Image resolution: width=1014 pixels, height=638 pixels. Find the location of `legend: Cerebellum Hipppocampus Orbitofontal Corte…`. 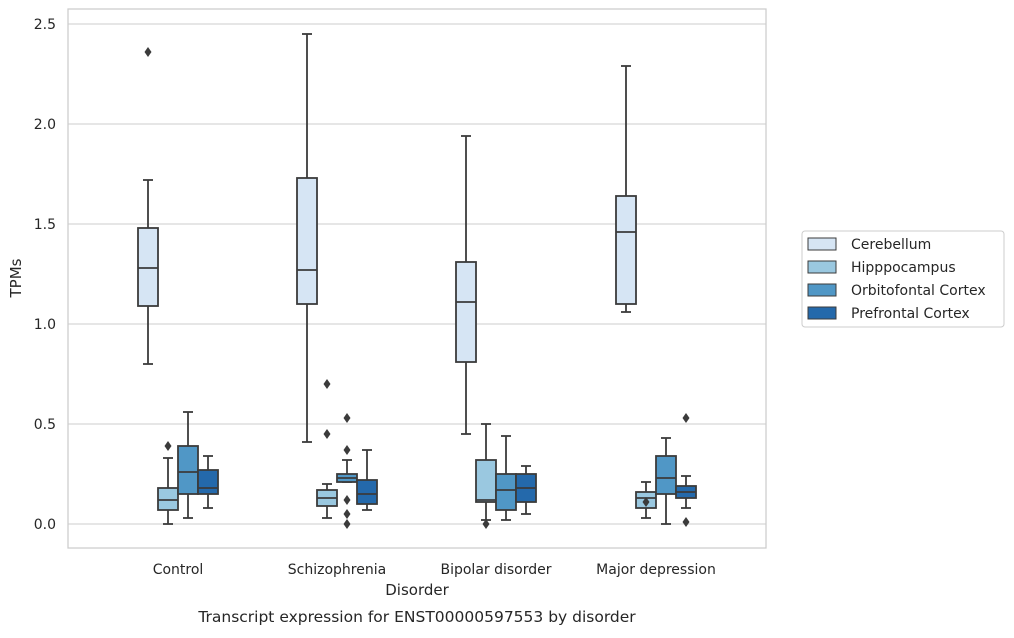

legend: Cerebellum Hipppocampus Orbitofontal Corte… is located at coordinates (903, 279).